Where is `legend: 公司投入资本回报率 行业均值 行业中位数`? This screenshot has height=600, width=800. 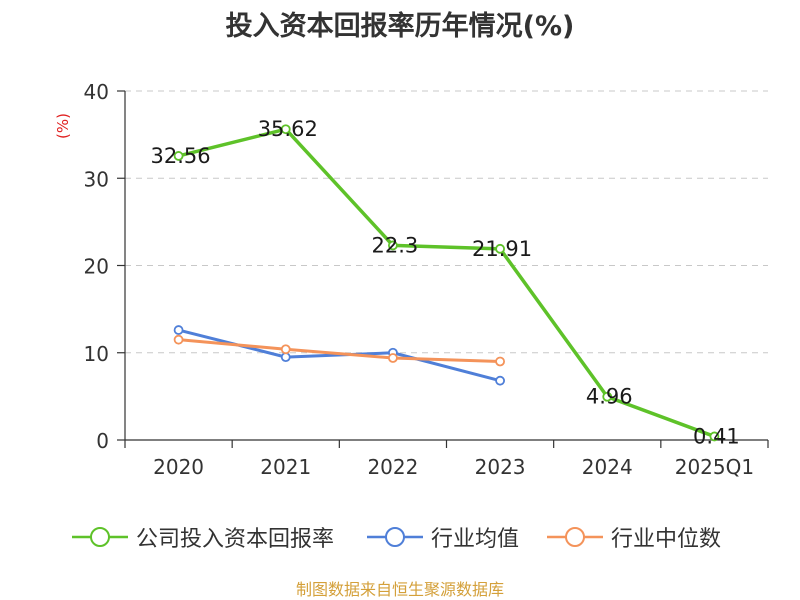 legend: 公司投入资本回报率 行业均值 行业中位数 is located at coordinates (400, 537).